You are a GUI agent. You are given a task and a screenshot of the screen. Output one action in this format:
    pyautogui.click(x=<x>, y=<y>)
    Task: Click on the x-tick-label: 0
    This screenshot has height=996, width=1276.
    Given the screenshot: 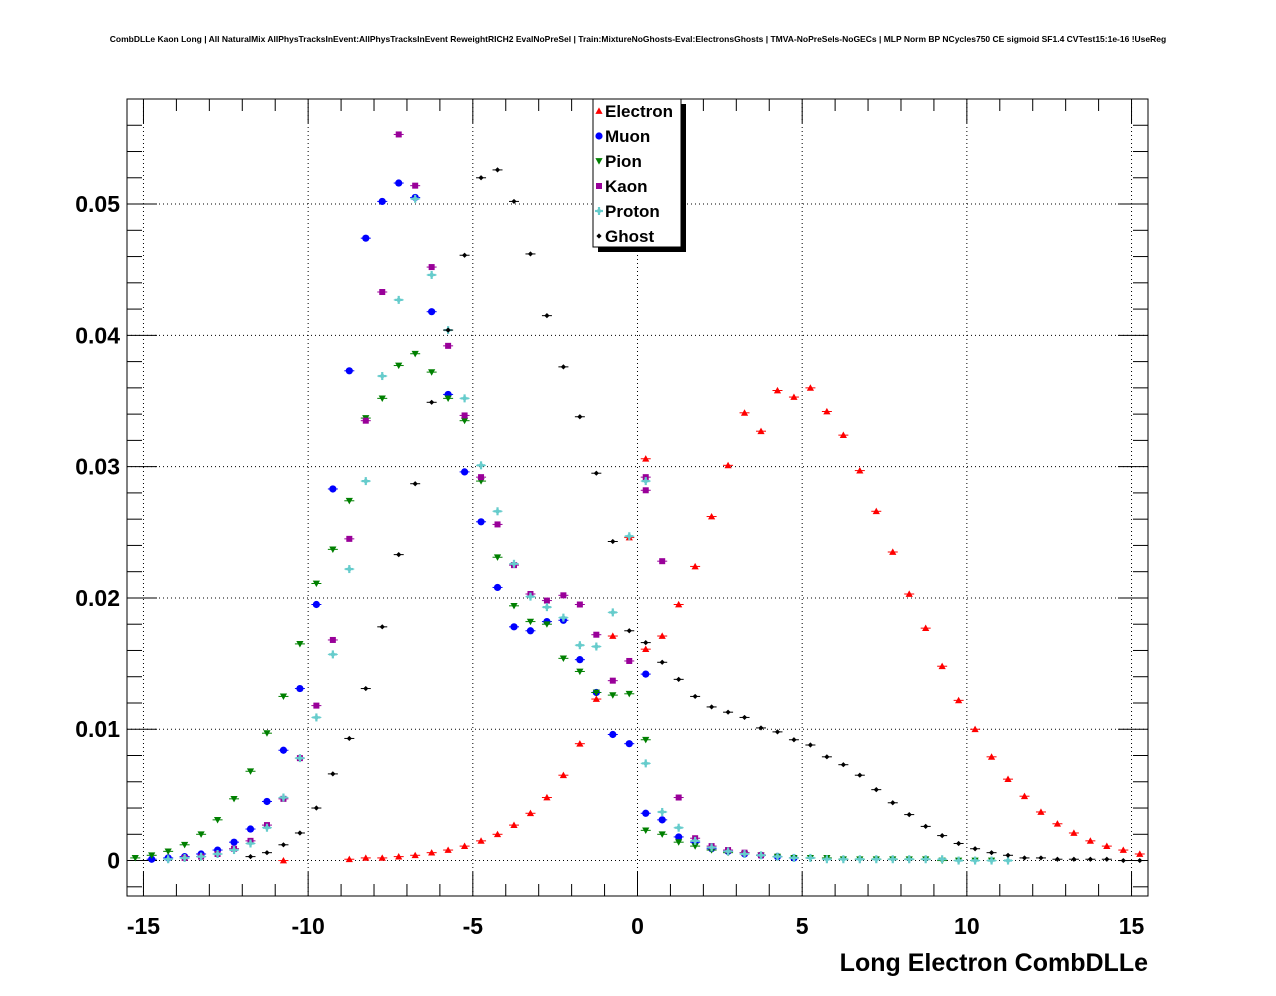 What is the action you would take?
    pyautogui.click(x=637, y=926)
    